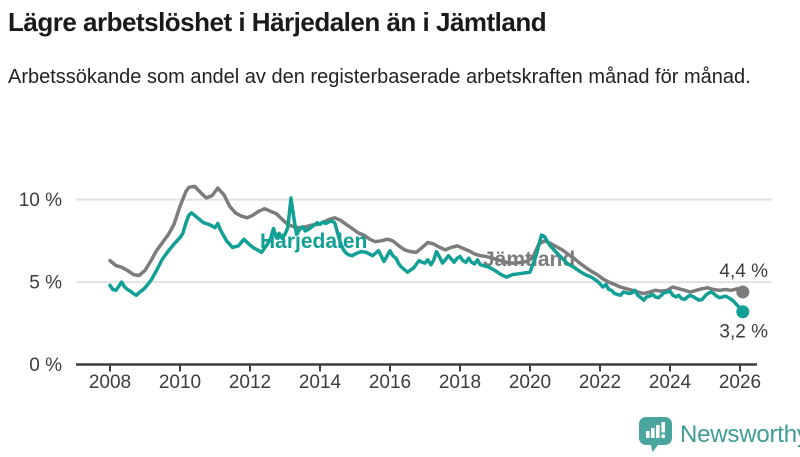 The height and width of the screenshot is (457, 800). I want to click on bar-icon-small, so click(648, 434).